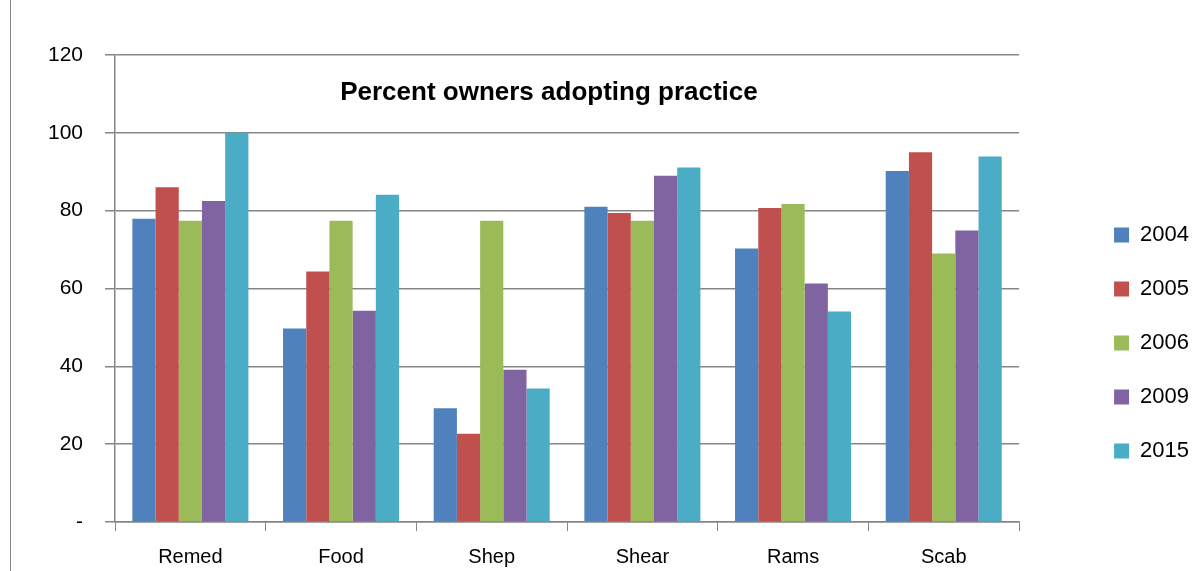 This screenshot has width=1199, height=571. Describe the element at coordinates (1165, 342) in the screenshot. I see `legend-label: 2006` at that location.